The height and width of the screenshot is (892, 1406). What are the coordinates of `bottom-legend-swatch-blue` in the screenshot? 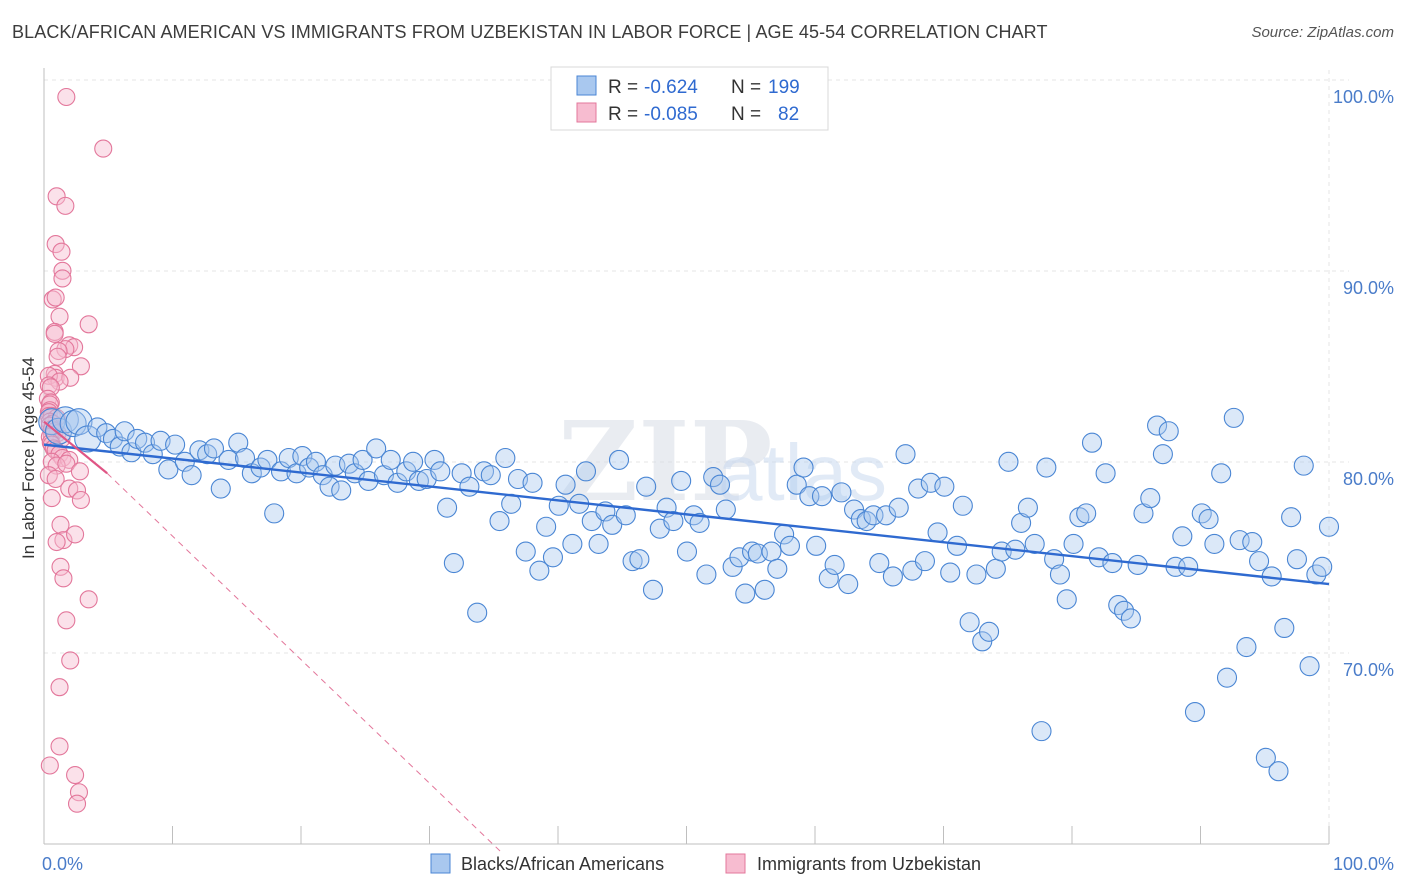 It's located at (440, 863).